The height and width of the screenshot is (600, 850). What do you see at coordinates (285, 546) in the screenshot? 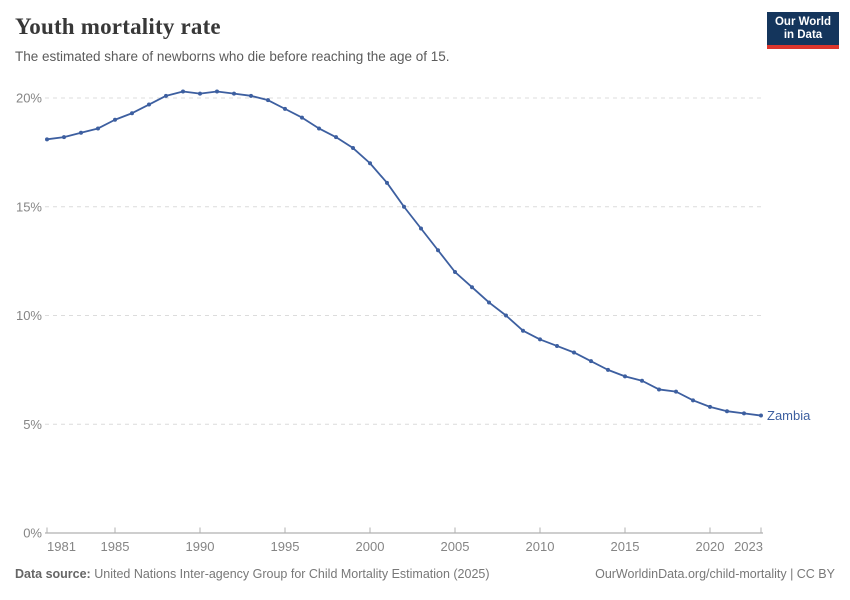
I see `x-axis-label-1995: 1995` at bounding box center [285, 546].